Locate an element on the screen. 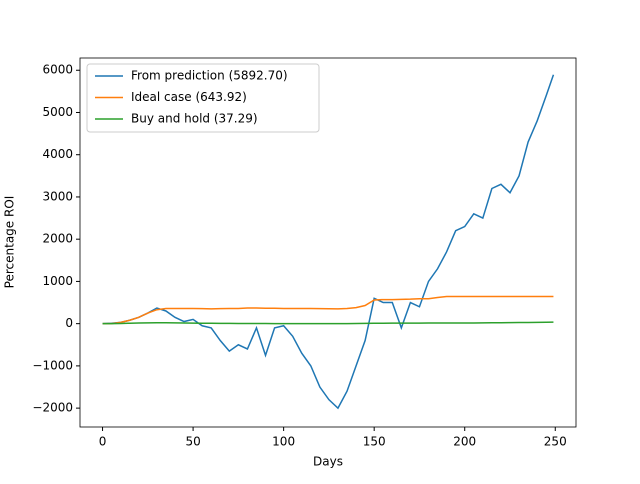 This screenshot has height=484, width=640. x-tick-label: 150 is located at coordinates (374, 442).